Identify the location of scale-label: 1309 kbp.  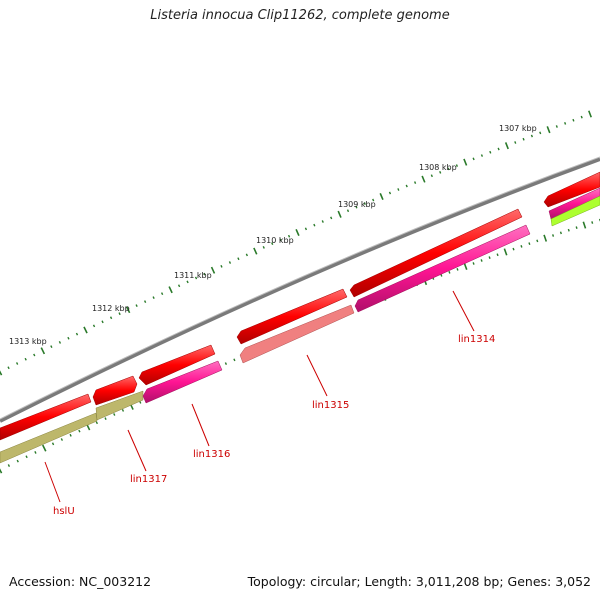
(357, 204).